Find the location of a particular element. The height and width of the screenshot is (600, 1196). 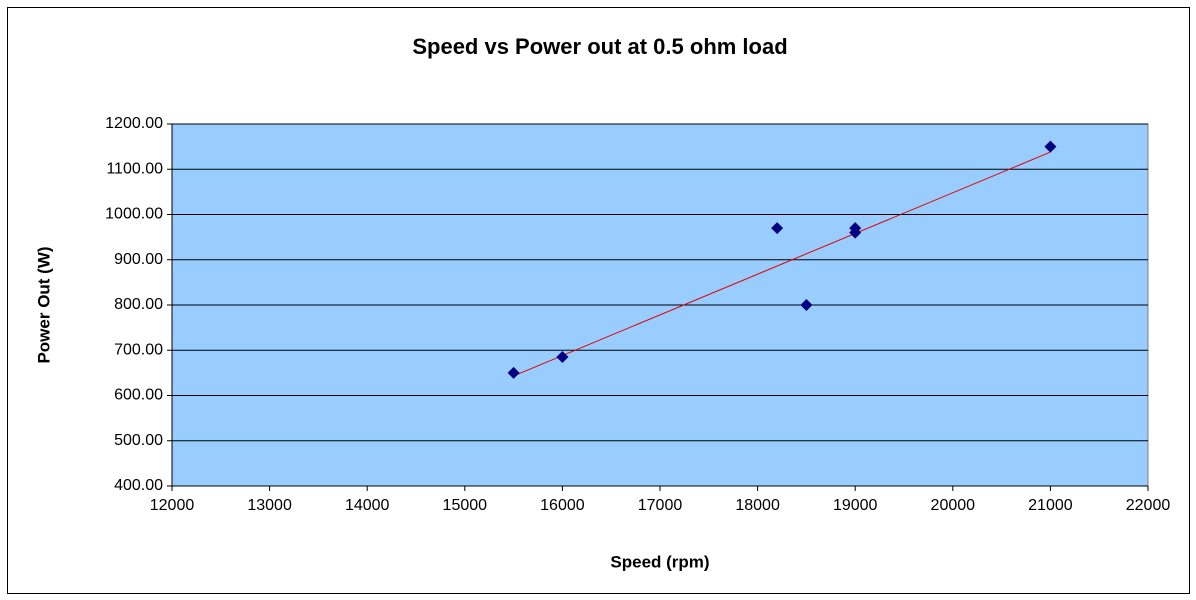

x-tick-label: 19000 is located at coordinates (855, 505).